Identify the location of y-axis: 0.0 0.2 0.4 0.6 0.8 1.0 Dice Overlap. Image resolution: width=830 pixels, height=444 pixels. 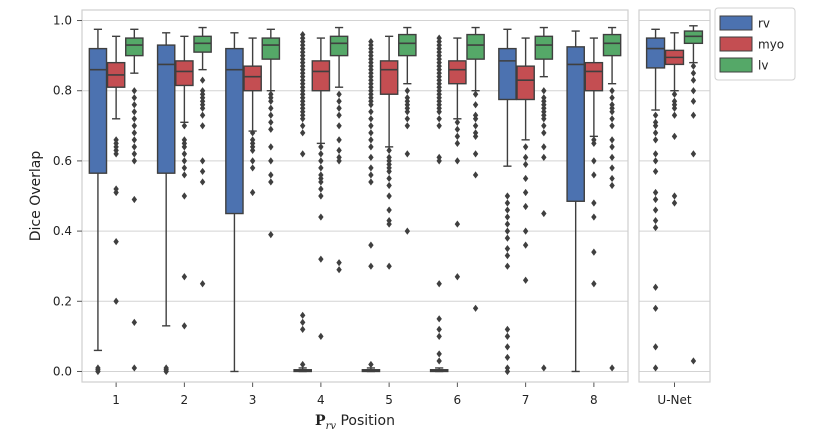
(55, 196).